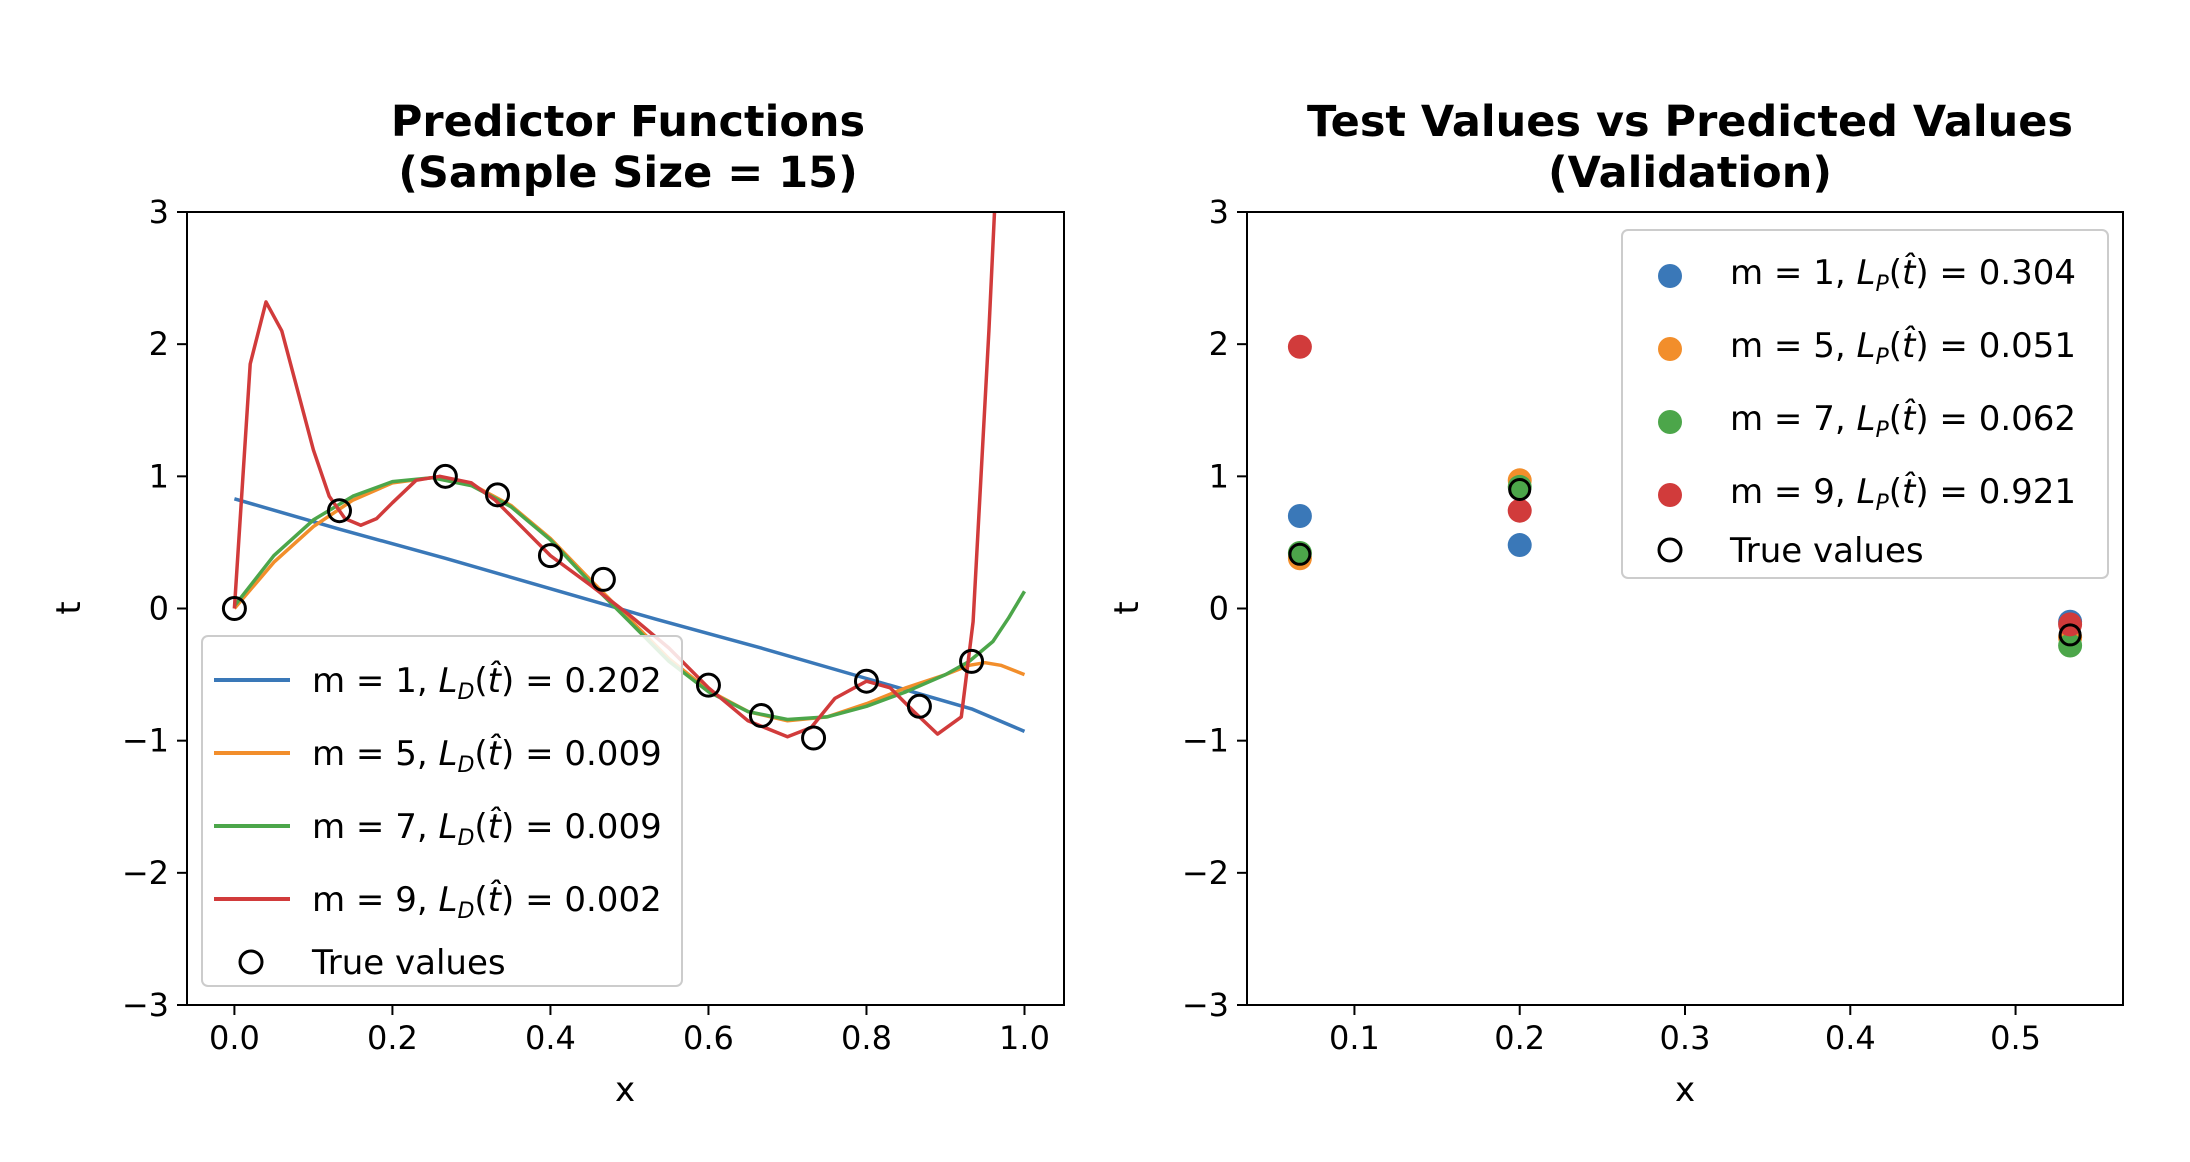 The image size is (2190, 1162). I want to click on legend-label: m = 9, LP(t̂) = 0.921, so click(1903, 493).